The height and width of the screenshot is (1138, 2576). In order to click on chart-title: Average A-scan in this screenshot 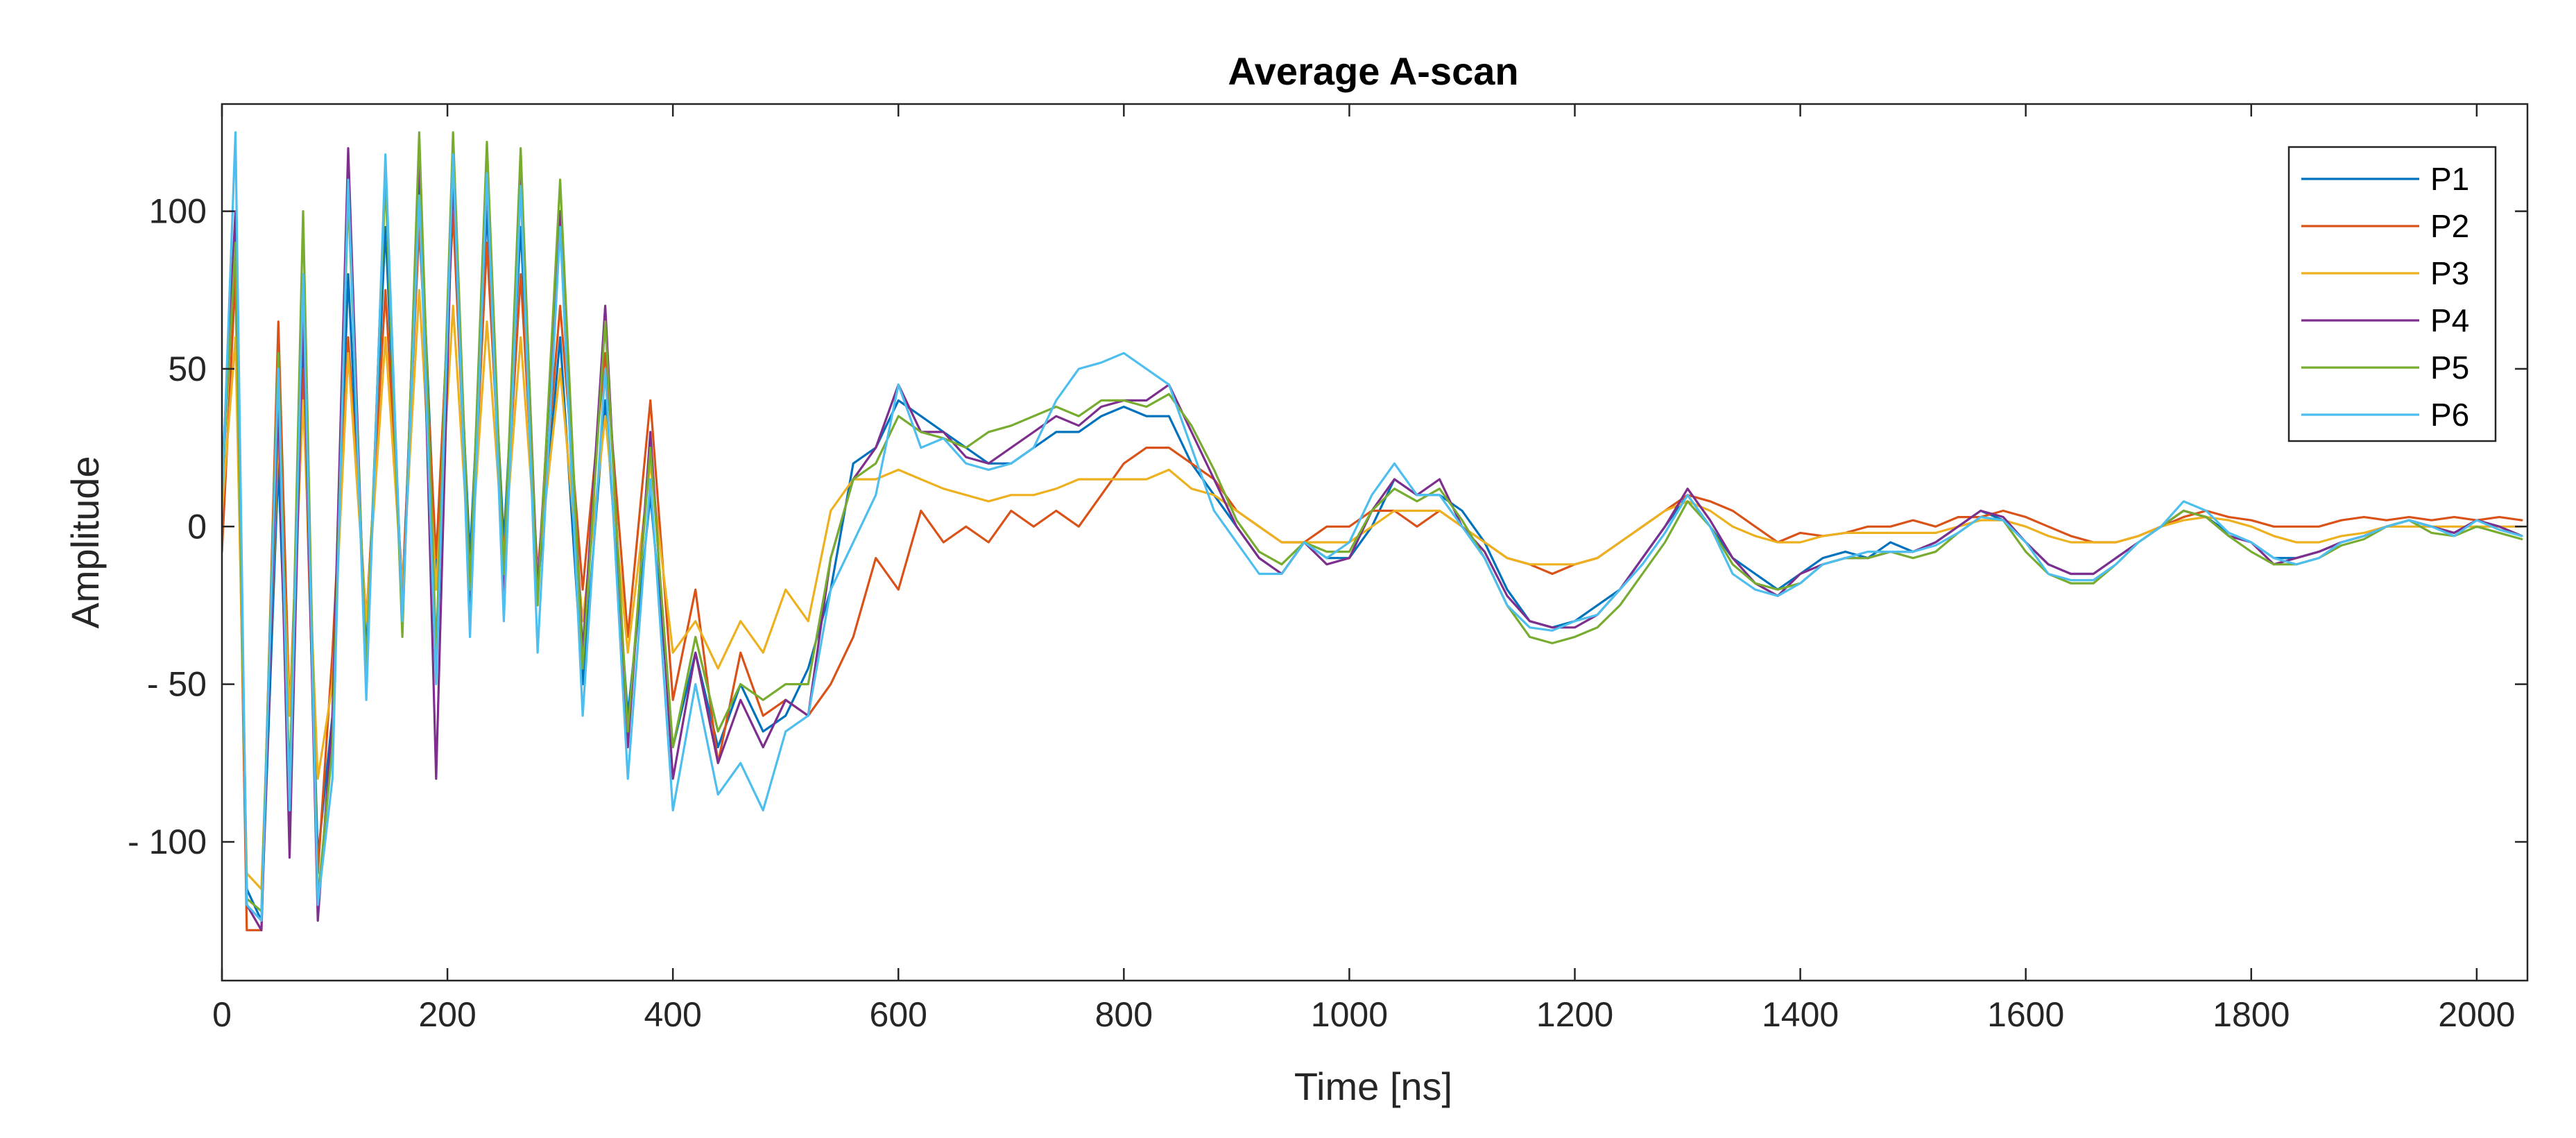, I will do `click(1373, 71)`.